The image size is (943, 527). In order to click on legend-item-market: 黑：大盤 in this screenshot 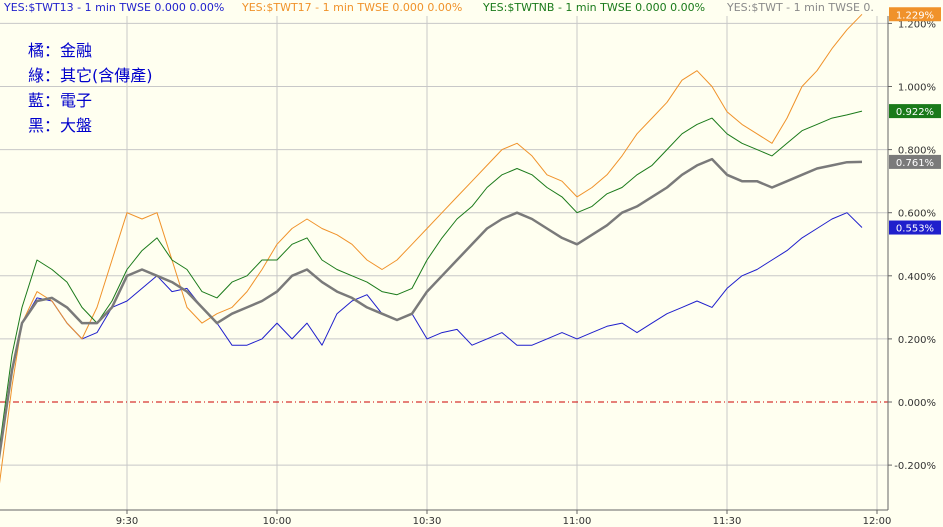, I will do `click(60, 125)`.